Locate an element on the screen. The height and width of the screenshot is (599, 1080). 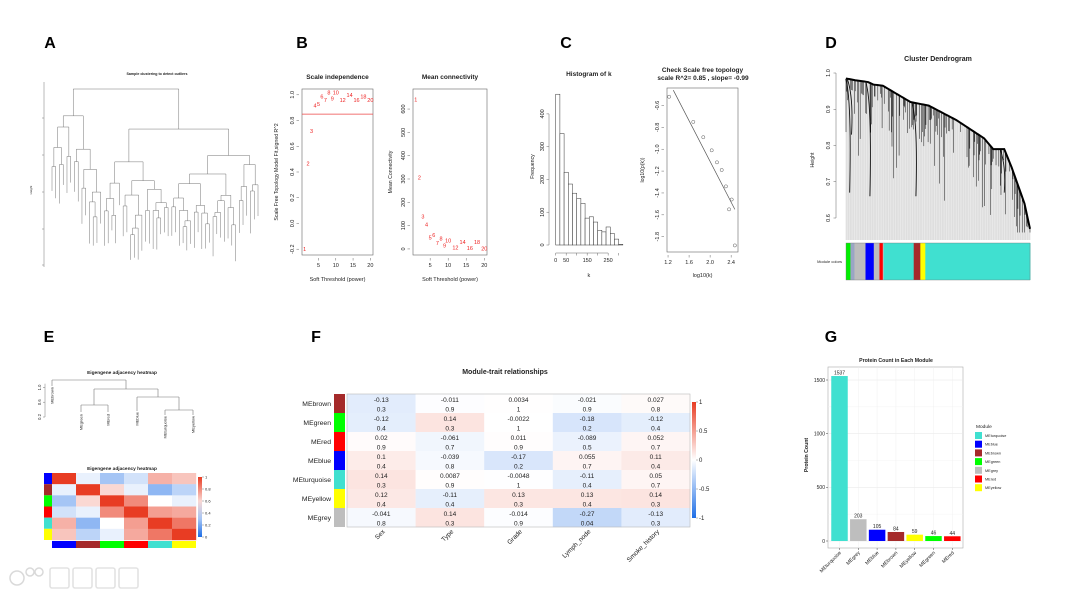
y-tick-label: 0.2 is located at coordinates (39, 416).